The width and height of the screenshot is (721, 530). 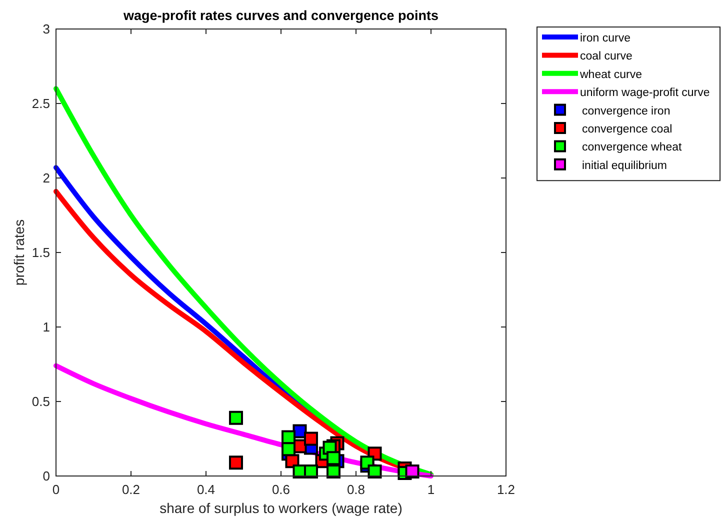 What do you see at coordinates (41, 103) in the screenshot?
I see `y-tick-label: 2.5` at bounding box center [41, 103].